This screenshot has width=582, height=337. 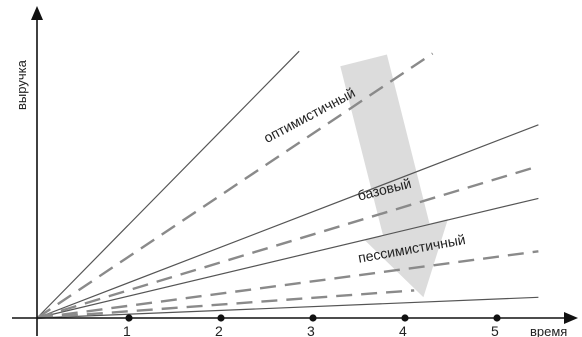 What do you see at coordinates (495, 330) in the screenshot?
I see `x-tick-label-5: 5` at bounding box center [495, 330].